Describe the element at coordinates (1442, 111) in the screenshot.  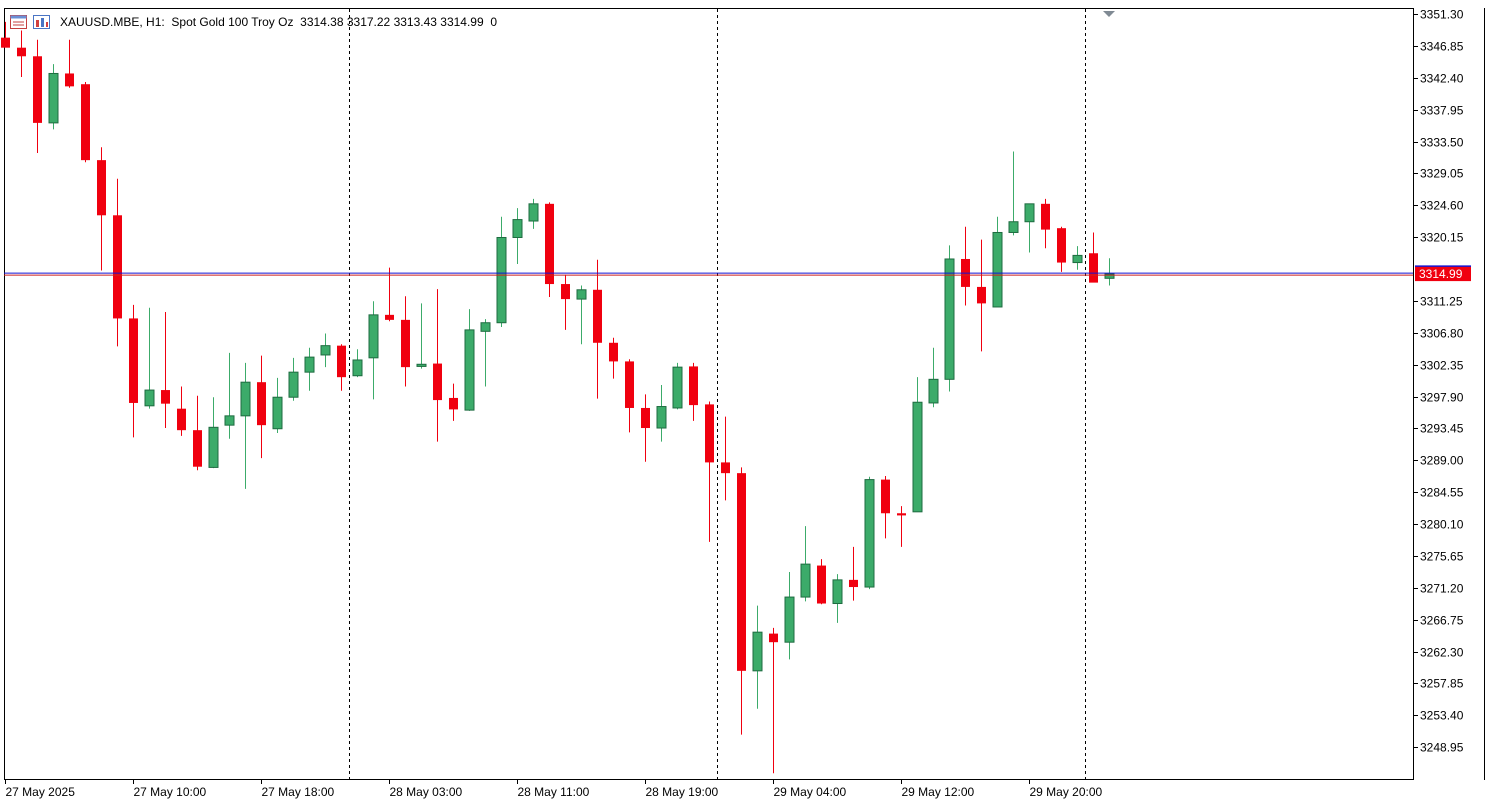
I see `y-tick-label: 3337.95` at that location.